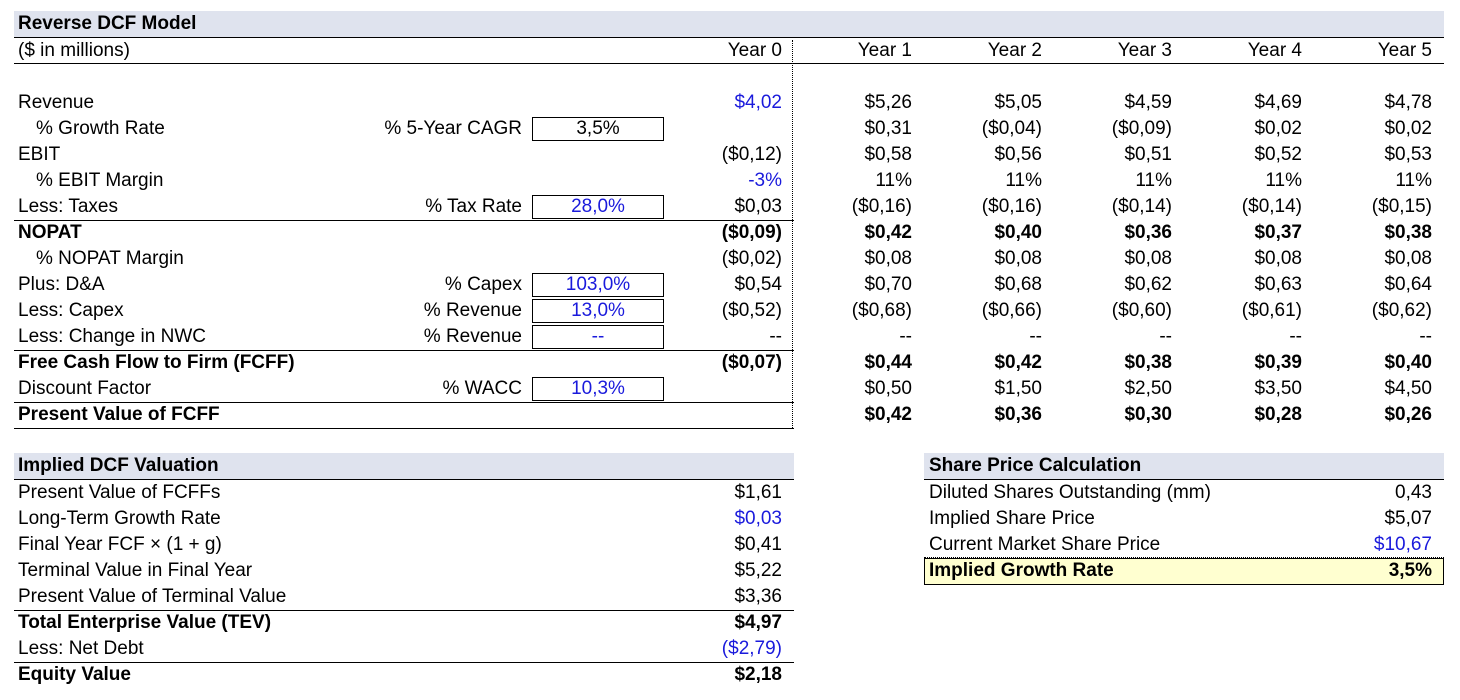  I want to click on share-price-value: 0,43, so click(1413, 492).